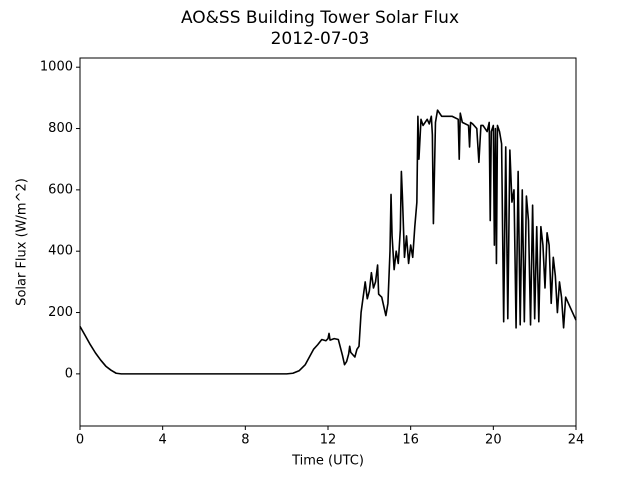  Describe the element at coordinates (60, 189) in the screenshot. I see `y-tick-label: 600` at that location.